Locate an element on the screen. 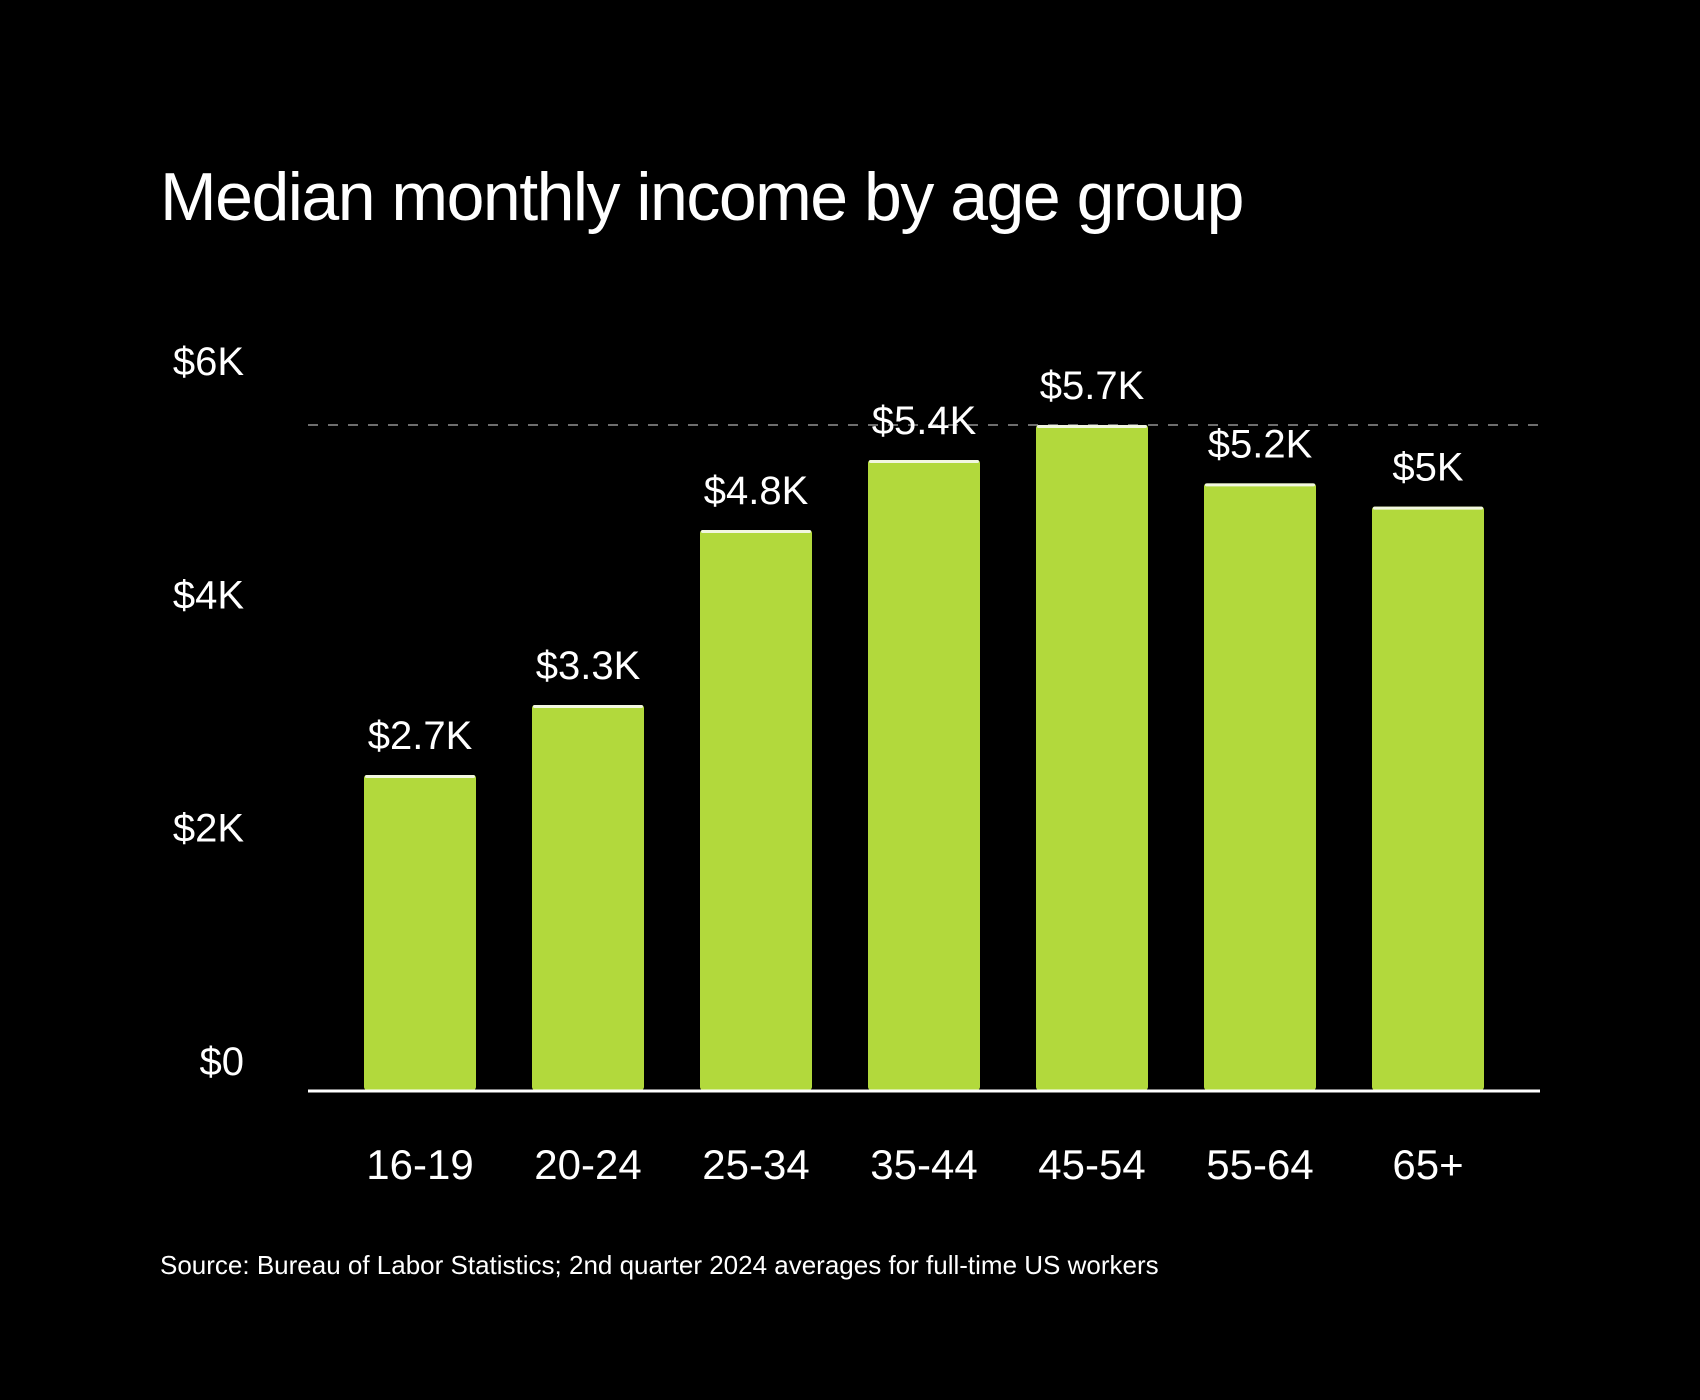 The width and height of the screenshot is (1700, 1400). bar-value-label: $2.7K is located at coordinates (420, 736).